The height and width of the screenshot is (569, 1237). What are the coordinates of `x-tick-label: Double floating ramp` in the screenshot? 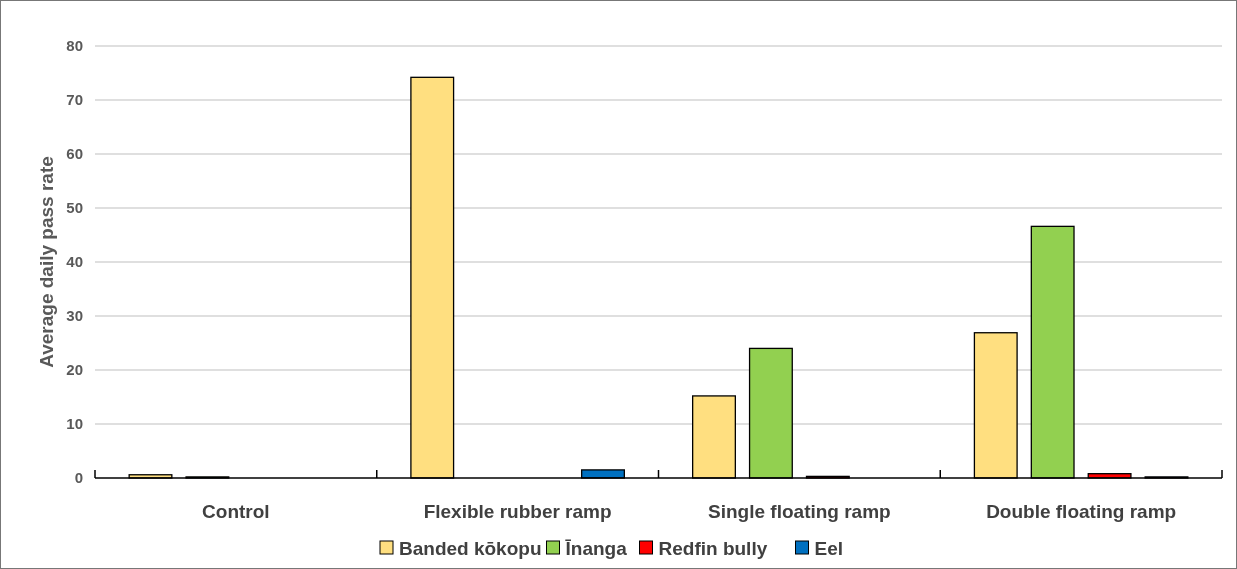 It's located at (1081, 511).